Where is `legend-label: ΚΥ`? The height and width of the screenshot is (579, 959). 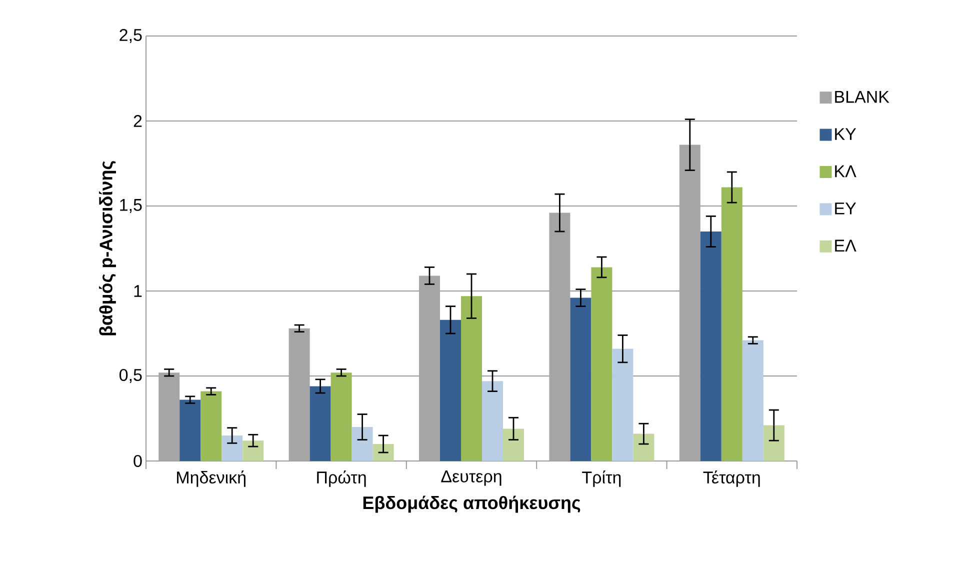
legend-label: ΚΥ is located at coordinates (845, 134).